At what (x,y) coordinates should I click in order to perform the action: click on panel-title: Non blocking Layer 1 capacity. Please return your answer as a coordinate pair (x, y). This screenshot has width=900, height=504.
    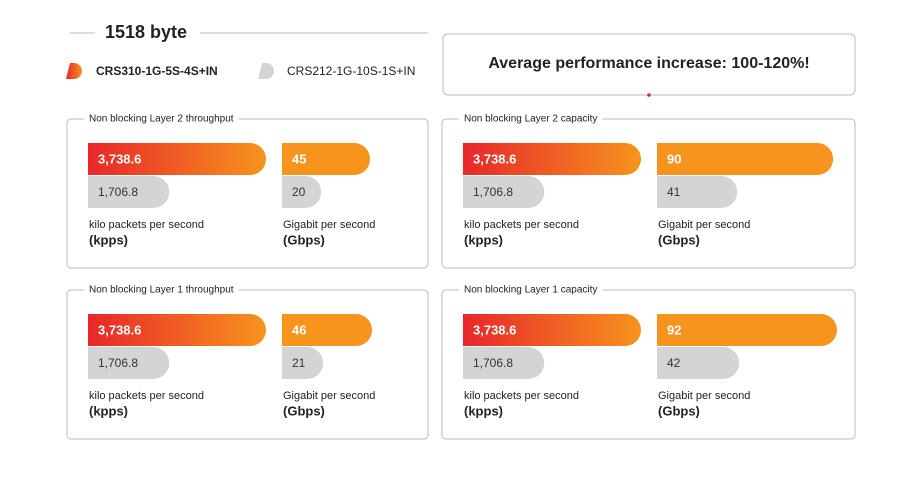
    Looking at the image, I should click on (530, 290).